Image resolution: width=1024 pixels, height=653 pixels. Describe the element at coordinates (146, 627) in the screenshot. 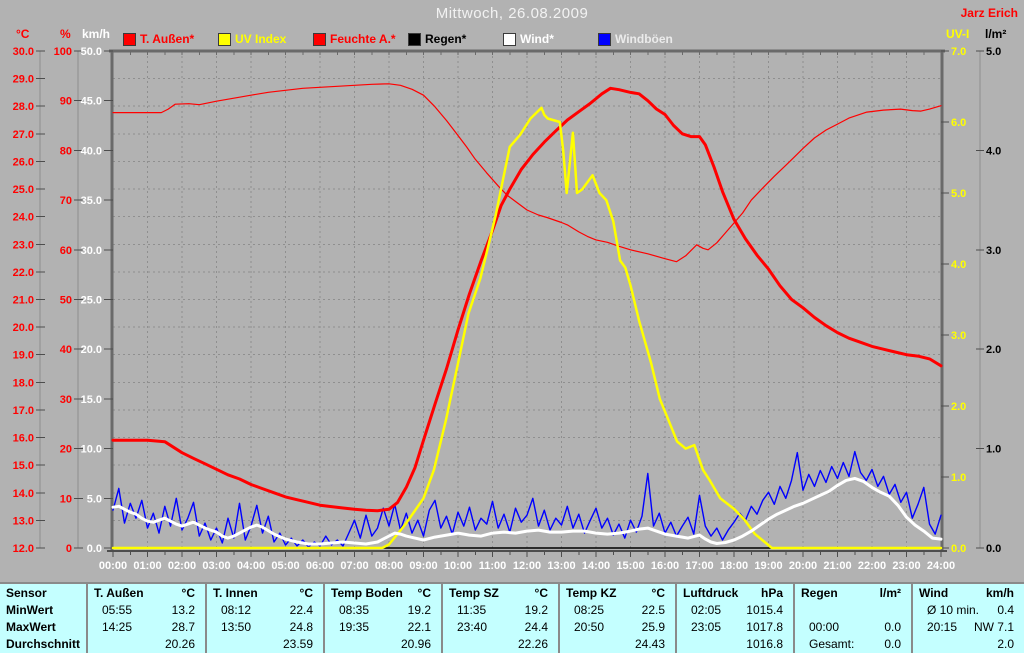

I see `table-row: 14:25 28.7` at that location.